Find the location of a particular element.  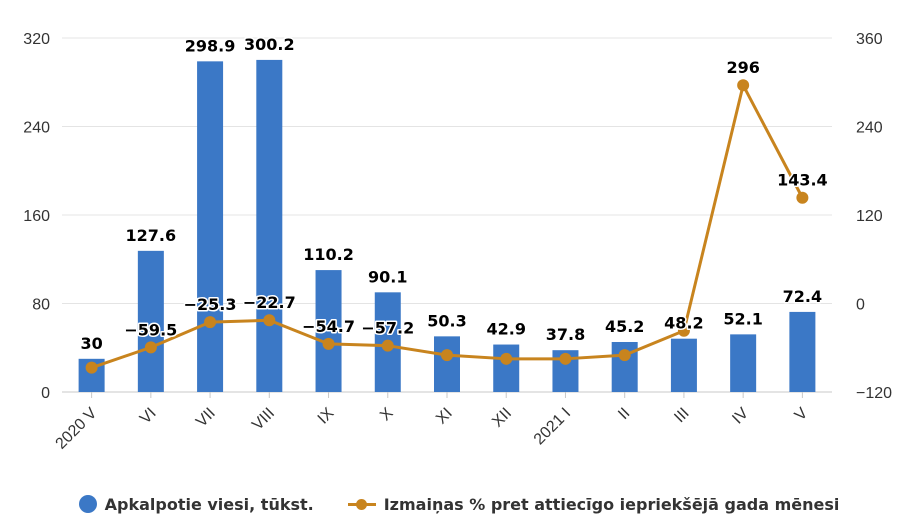

bar-data-label: 72.4 is located at coordinates (802, 296).